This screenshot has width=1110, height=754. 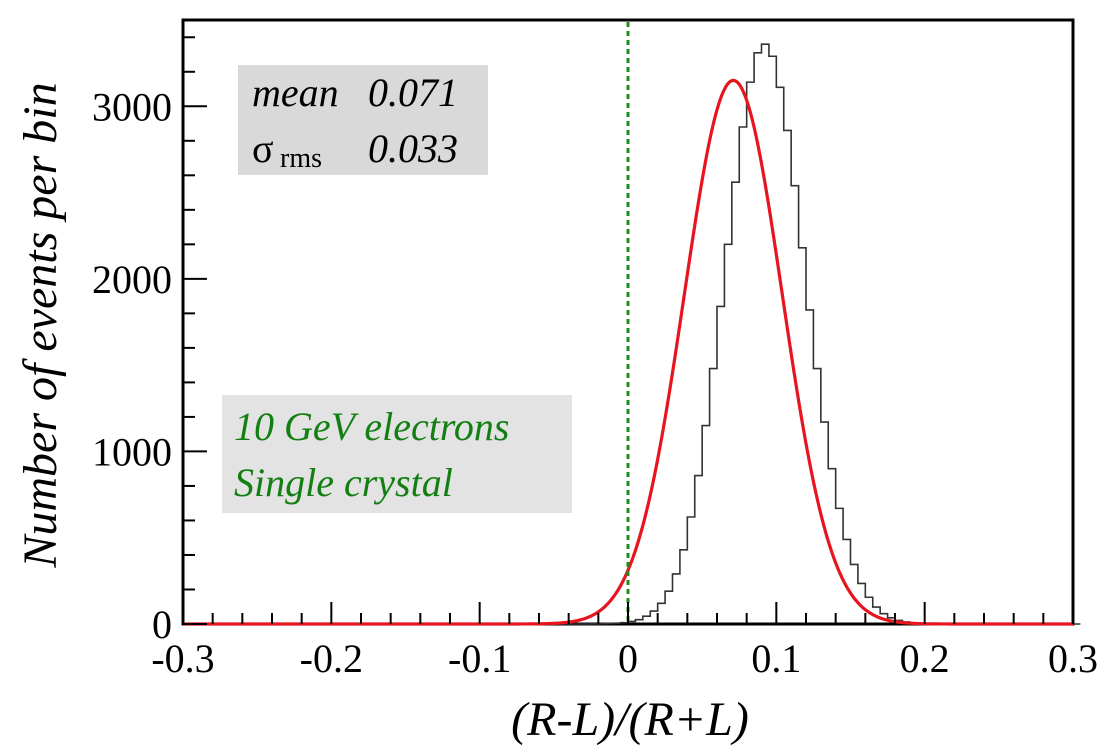 What do you see at coordinates (301, 158) in the screenshot?
I see `stats-rms-subscript: rms` at bounding box center [301, 158].